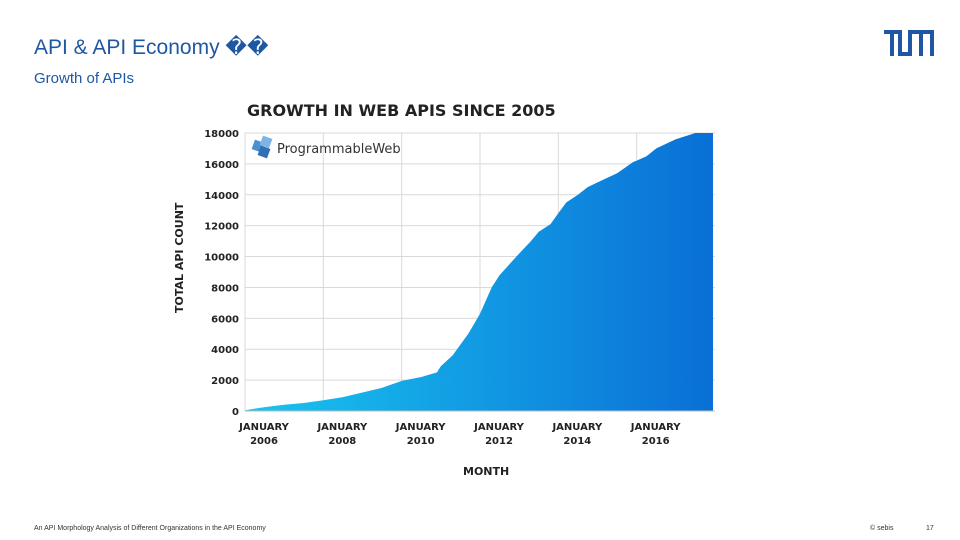 This screenshot has height=540, width=960. What do you see at coordinates (499, 434) in the screenshot?
I see `x-tick-label: JANUARY 2012` at bounding box center [499, 434].